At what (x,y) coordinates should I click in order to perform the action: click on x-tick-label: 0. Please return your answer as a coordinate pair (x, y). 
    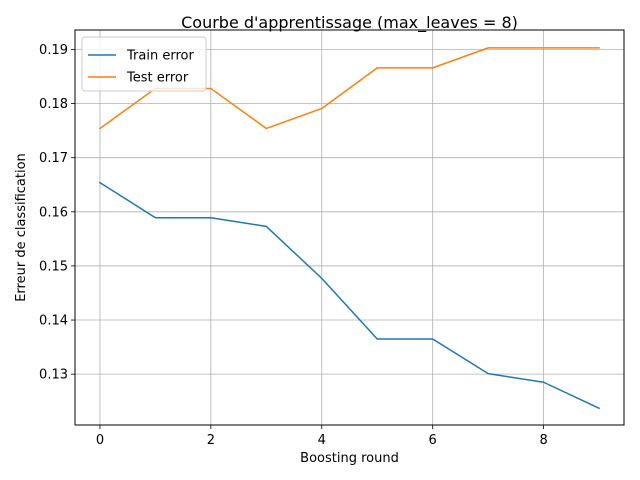
    Looking at the image, I should click on (100, 440).